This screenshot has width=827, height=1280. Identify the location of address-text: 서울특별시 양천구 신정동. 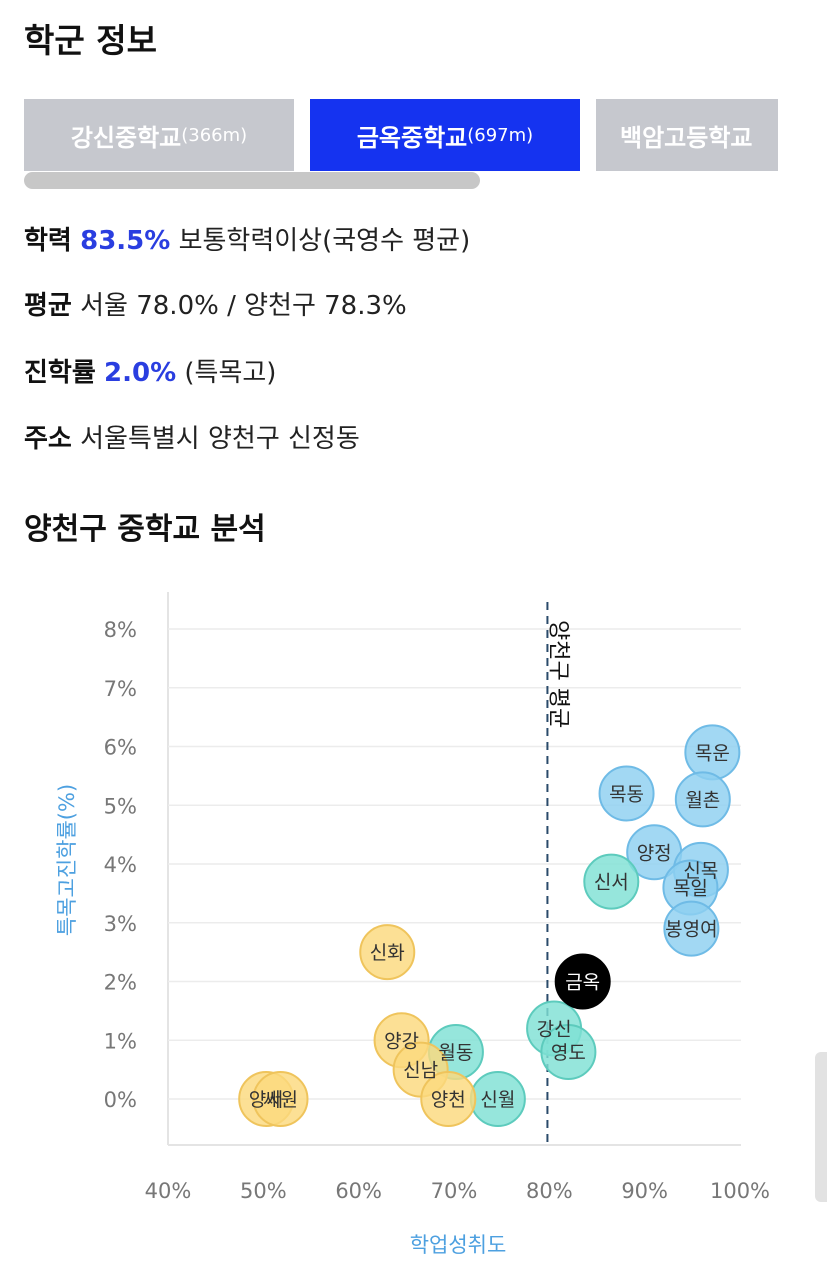
(220, 439).